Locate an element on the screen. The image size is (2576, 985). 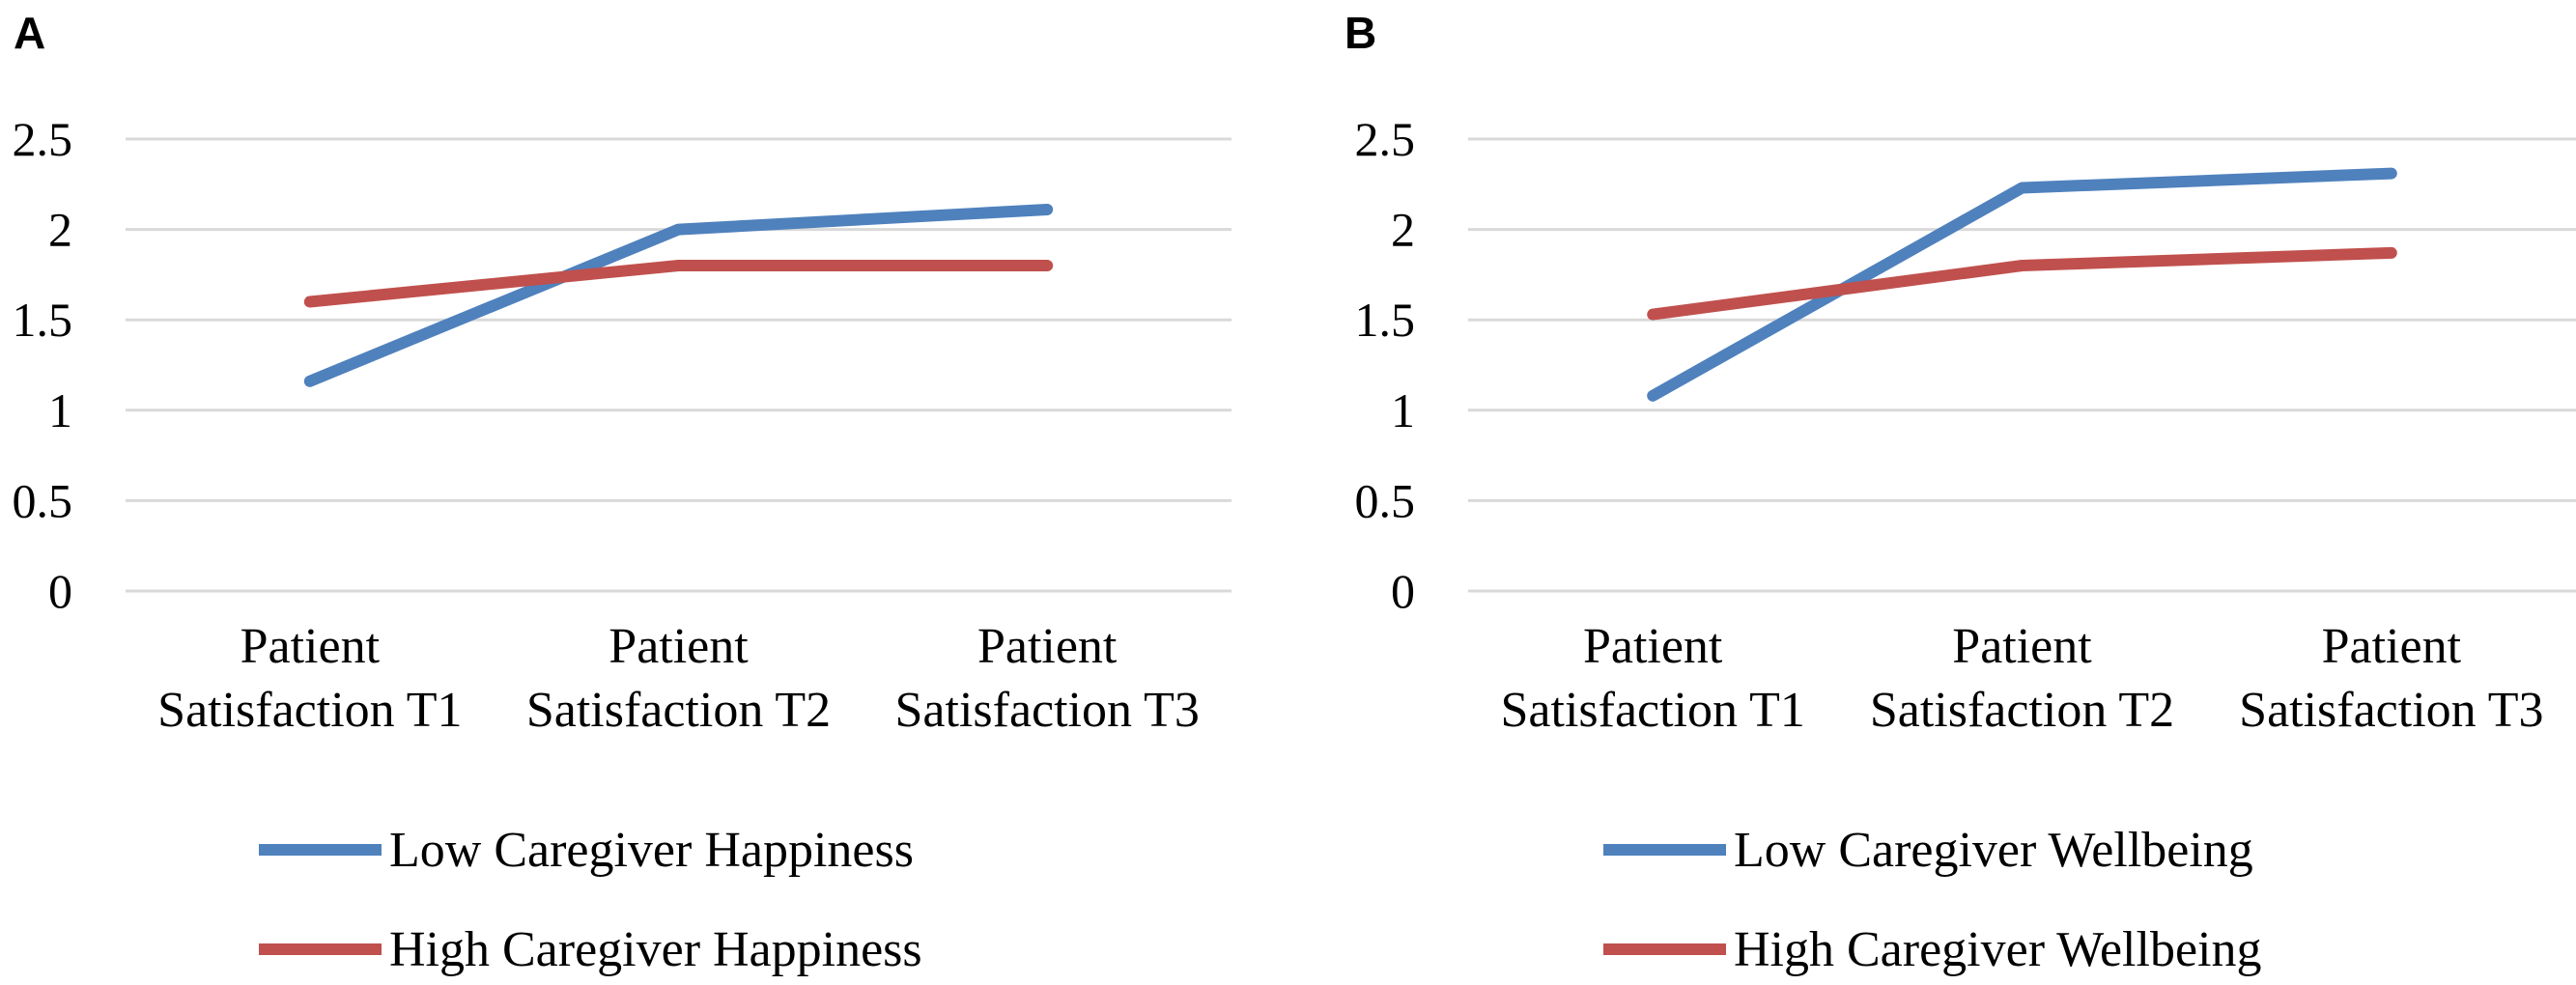
panel-label: A is located at coordinates (29, 33).